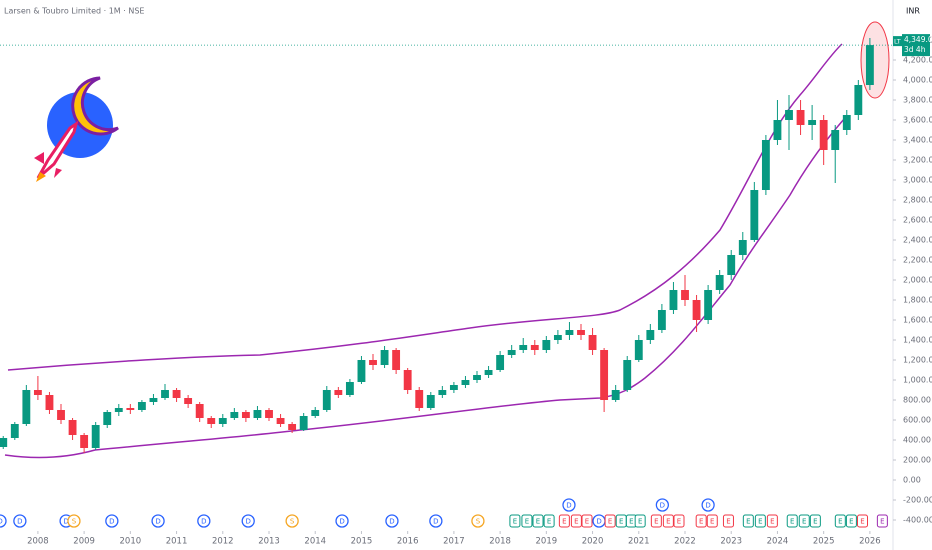  What do you see at coordinates (917, 300) in the screenshot?
I see `y-tick-label: 1,800.00` at bounding box center [917, 300].